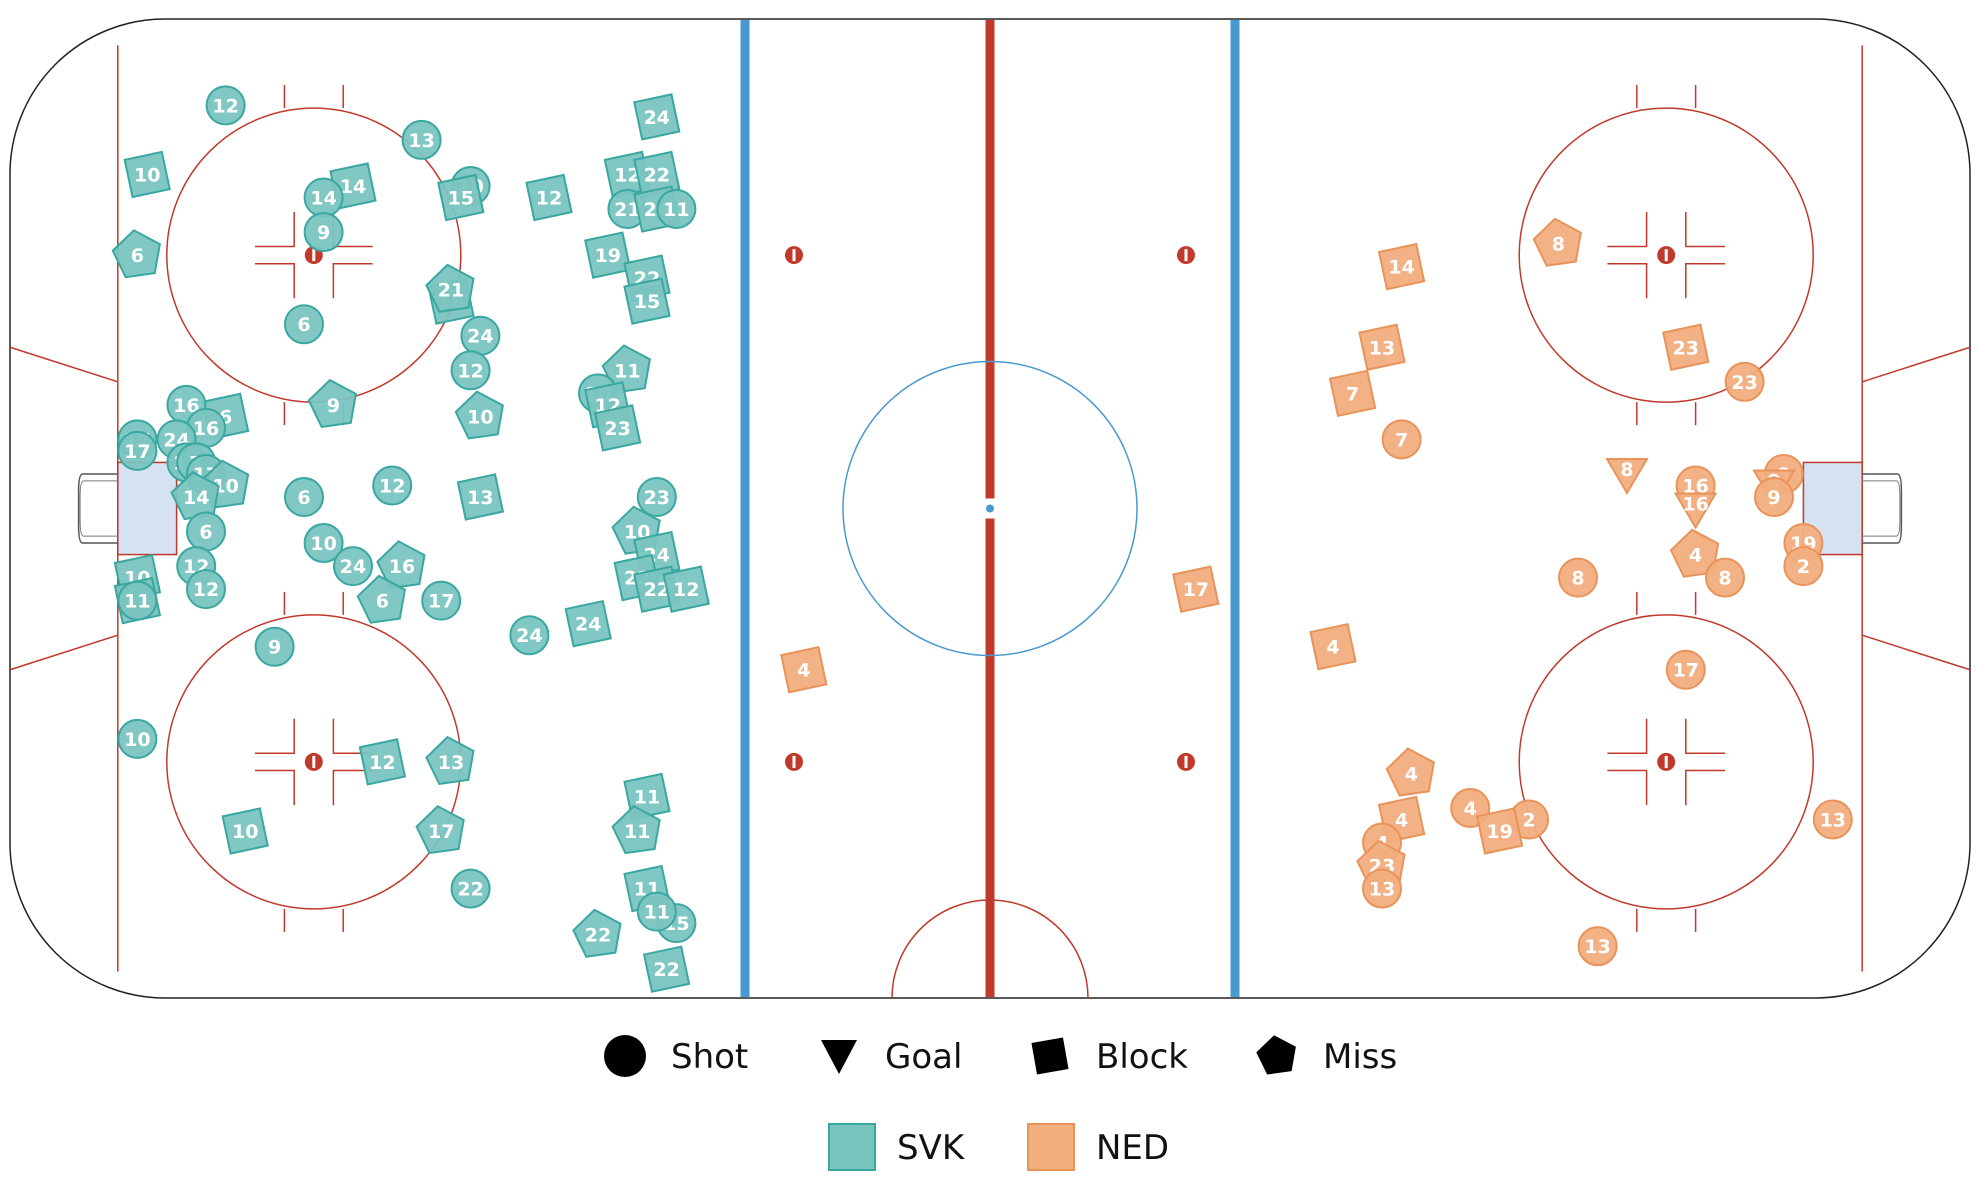 The width and height of the screenshot is (1980, 1178). I want to click on event-marker-svk-shot: 17, so click(441, 600).